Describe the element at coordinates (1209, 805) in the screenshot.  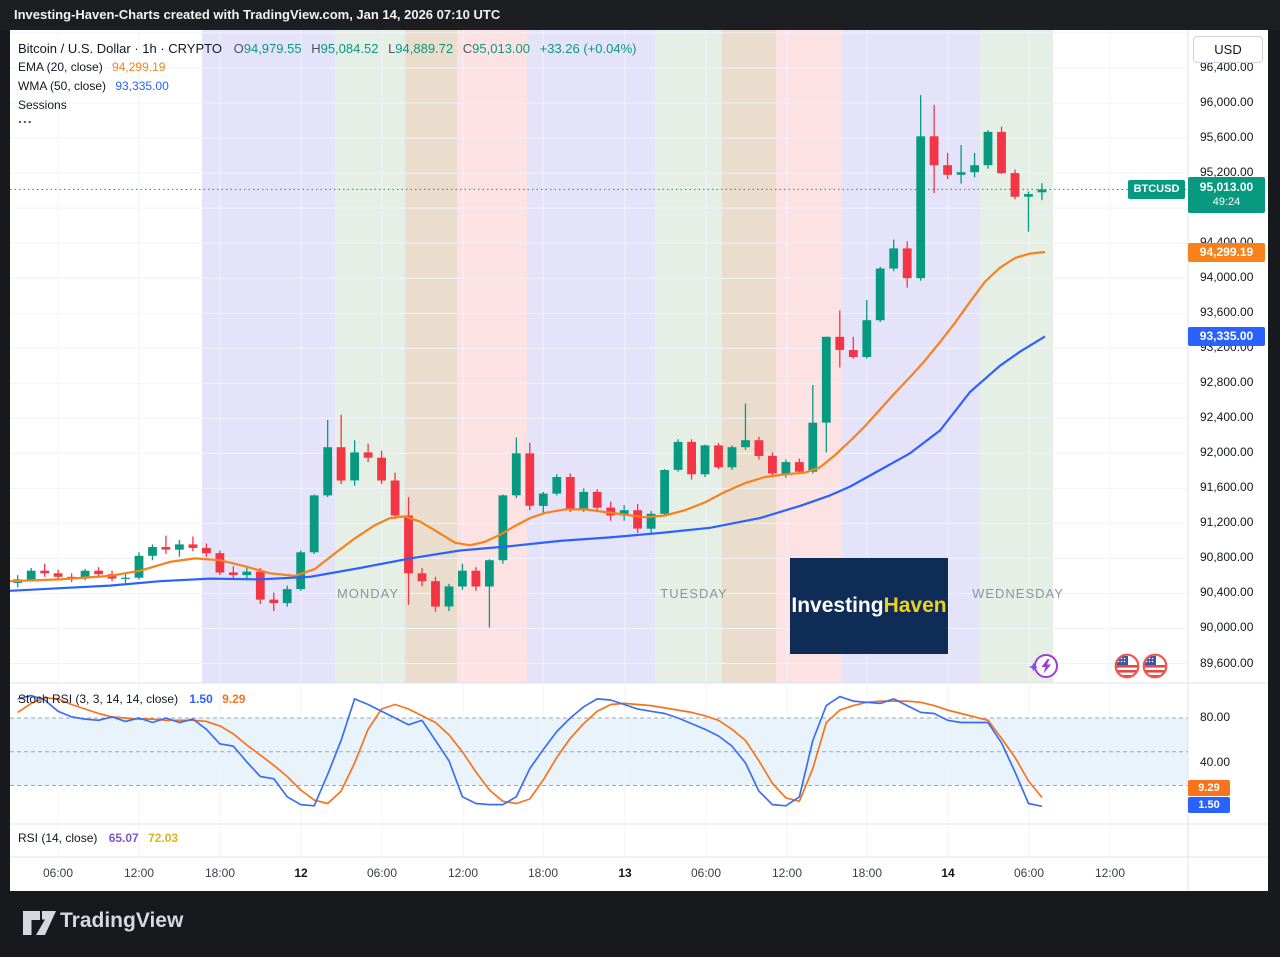
I see `stoch-k-tag: 1.50` at that location.